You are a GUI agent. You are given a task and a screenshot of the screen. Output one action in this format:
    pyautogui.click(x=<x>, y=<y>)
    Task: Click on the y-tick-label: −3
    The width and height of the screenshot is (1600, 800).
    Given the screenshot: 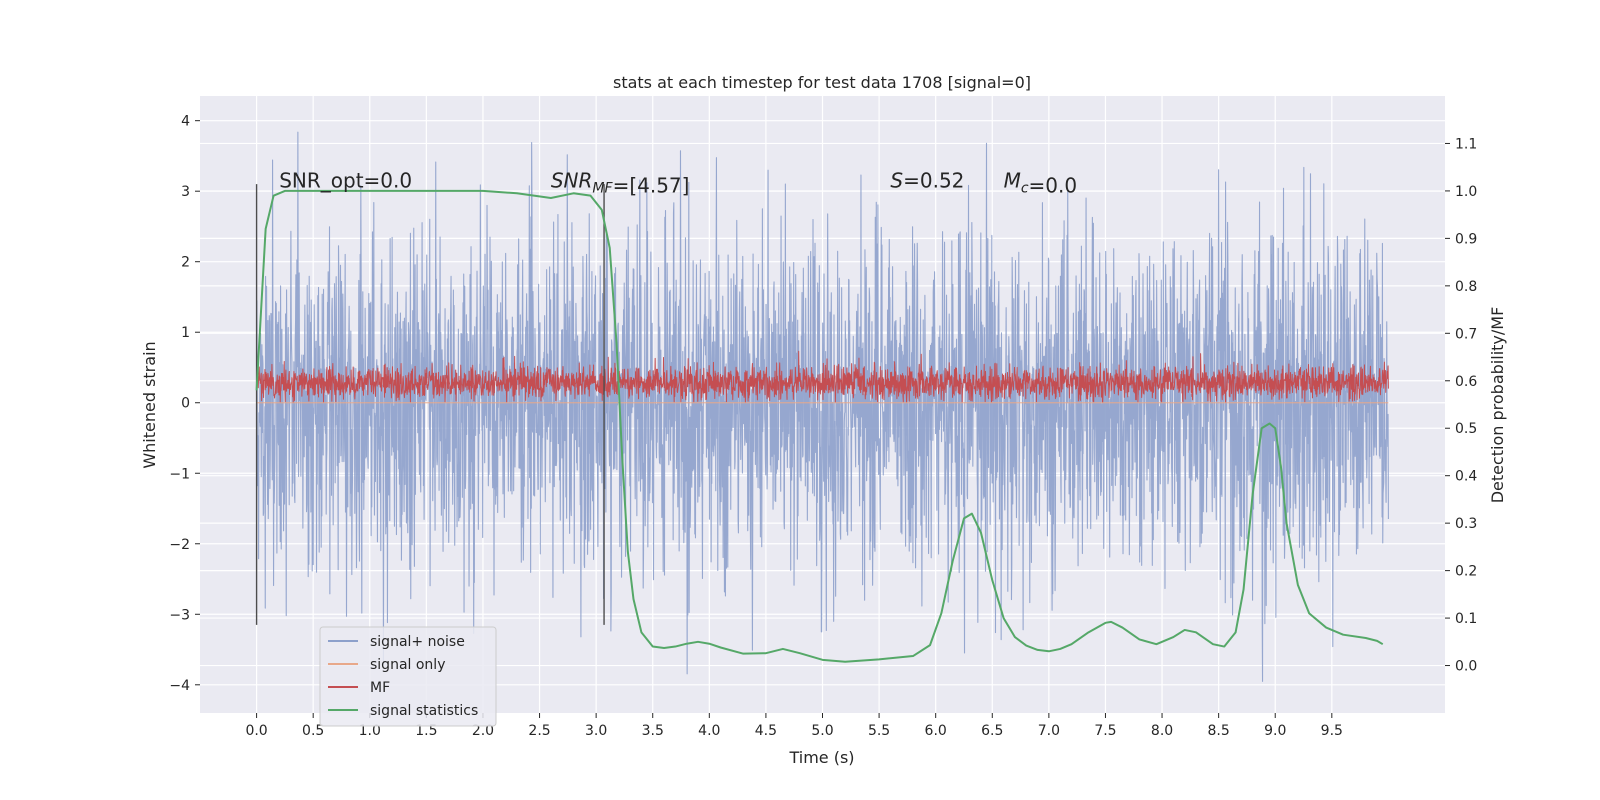 What is the action you would take?
    pyautogui.click(x=179, y=615)
    